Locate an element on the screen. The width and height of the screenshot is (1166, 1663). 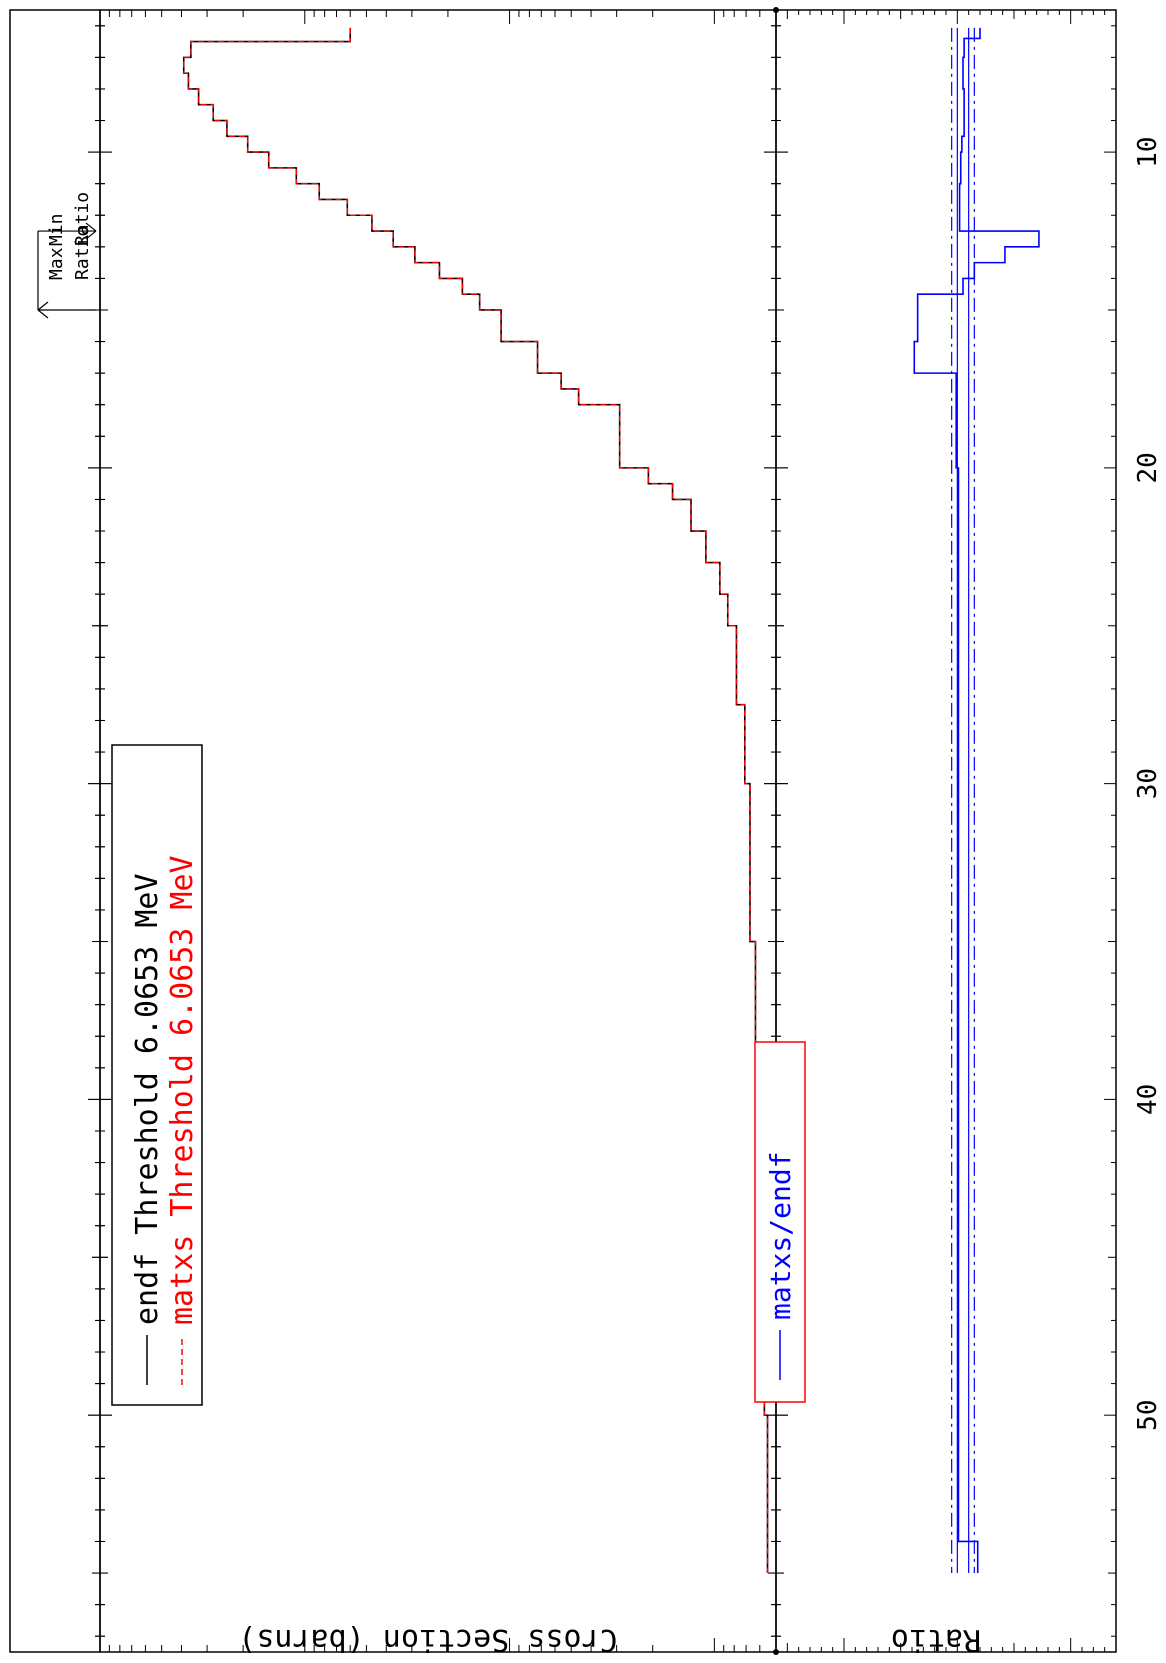
series-ratio-line is located at coordinates (976, 800).